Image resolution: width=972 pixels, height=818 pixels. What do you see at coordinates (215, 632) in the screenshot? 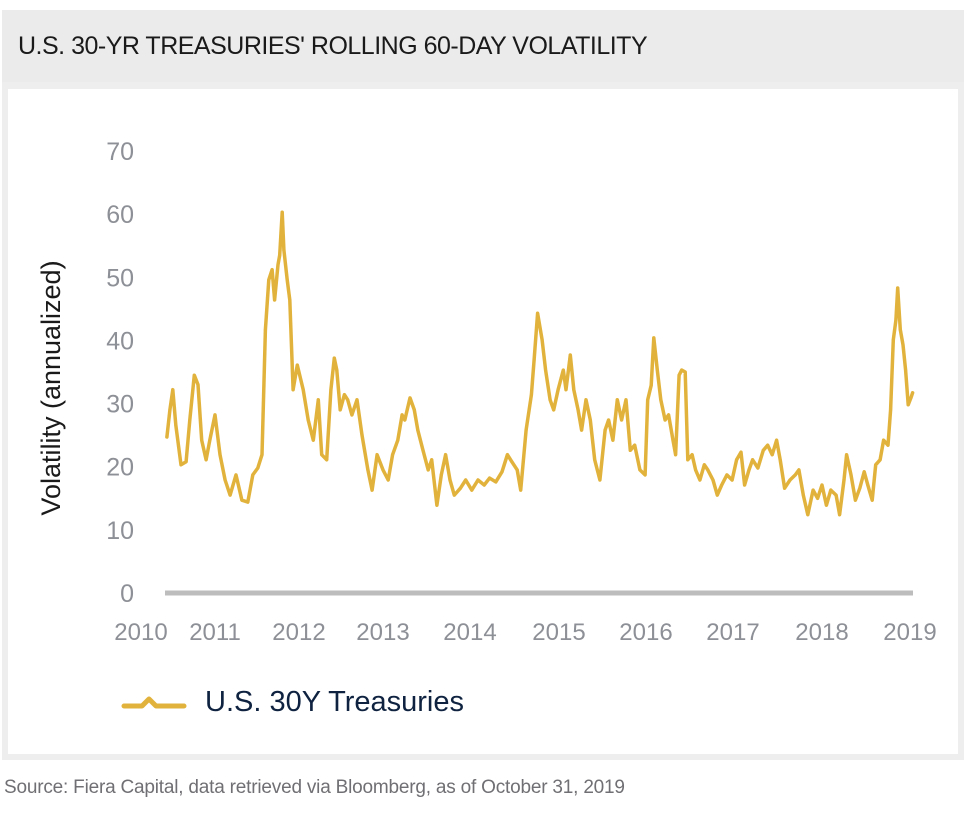
I see `x-tick-label: 2011` at bounding box center [215, 632].